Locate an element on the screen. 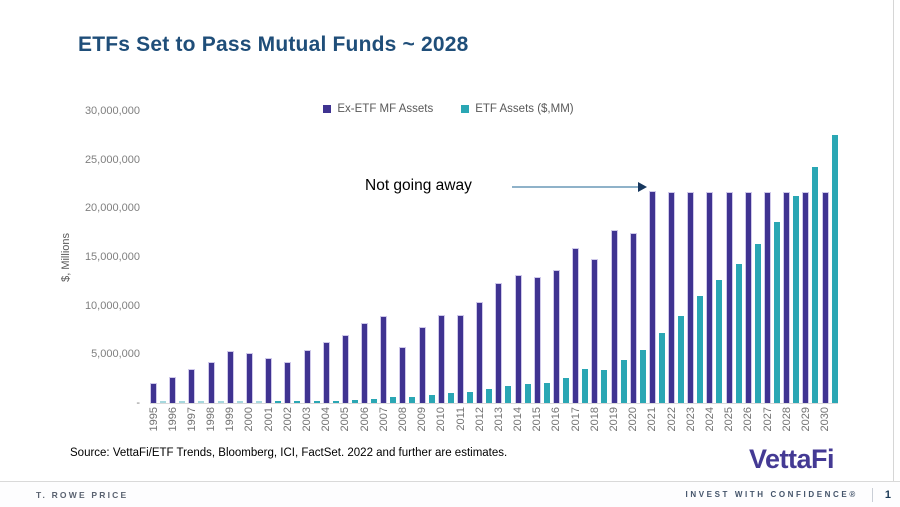 The width and height of the screenshot is (900, 507). bar-group: 2027 is located at coordinates (771, 271).